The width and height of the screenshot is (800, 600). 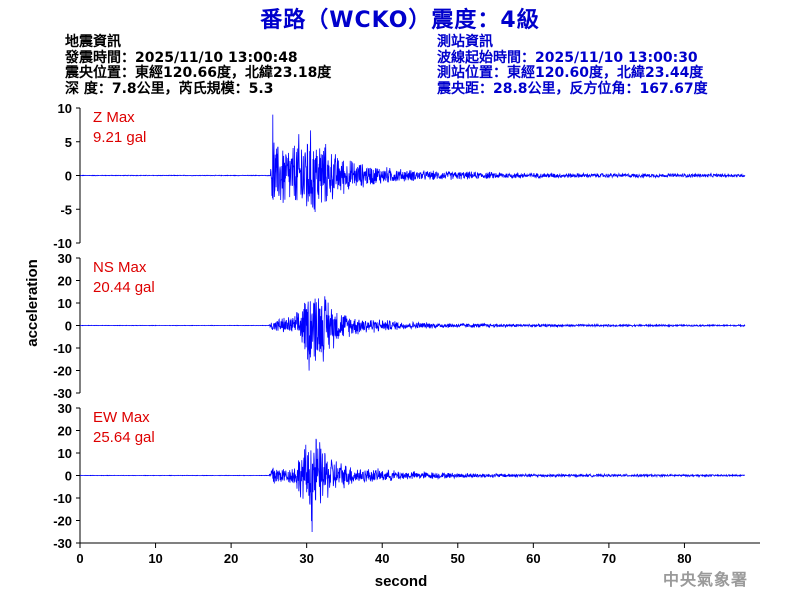 What do you see at coordinates (401, 581) in the screenshot?
I see `x-axis-label: second` at bounding box center [401, 581].